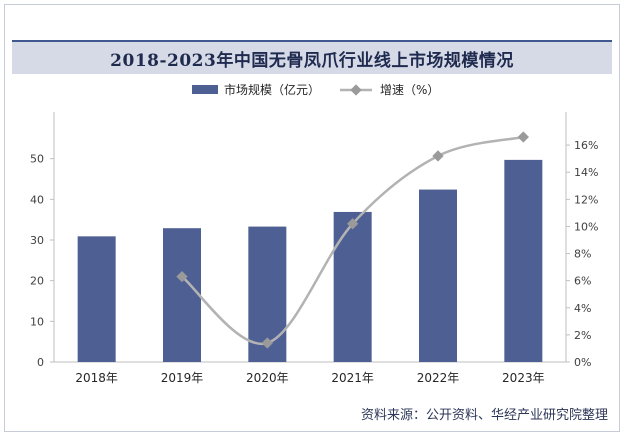 The height and width of the screenshot is (438, 626). I want to click on x-tick-label: 2021年, so click(352, 378).